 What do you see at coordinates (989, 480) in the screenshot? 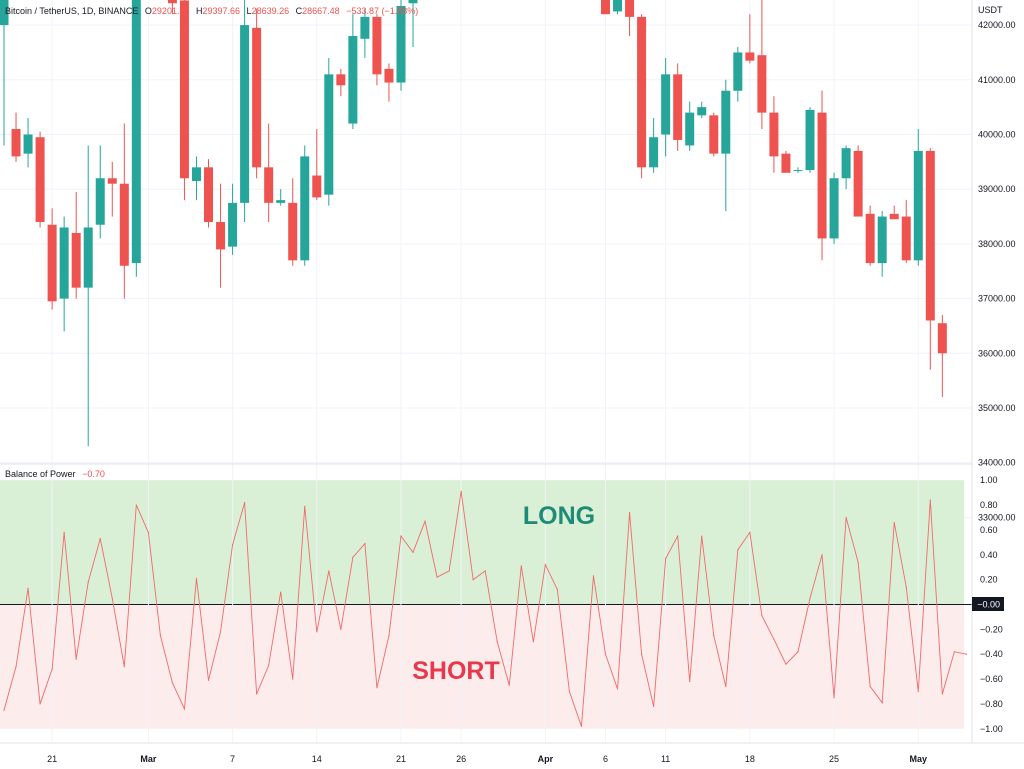
I see `bop-tick-label: 1.00` at bounding box center [989, 480].